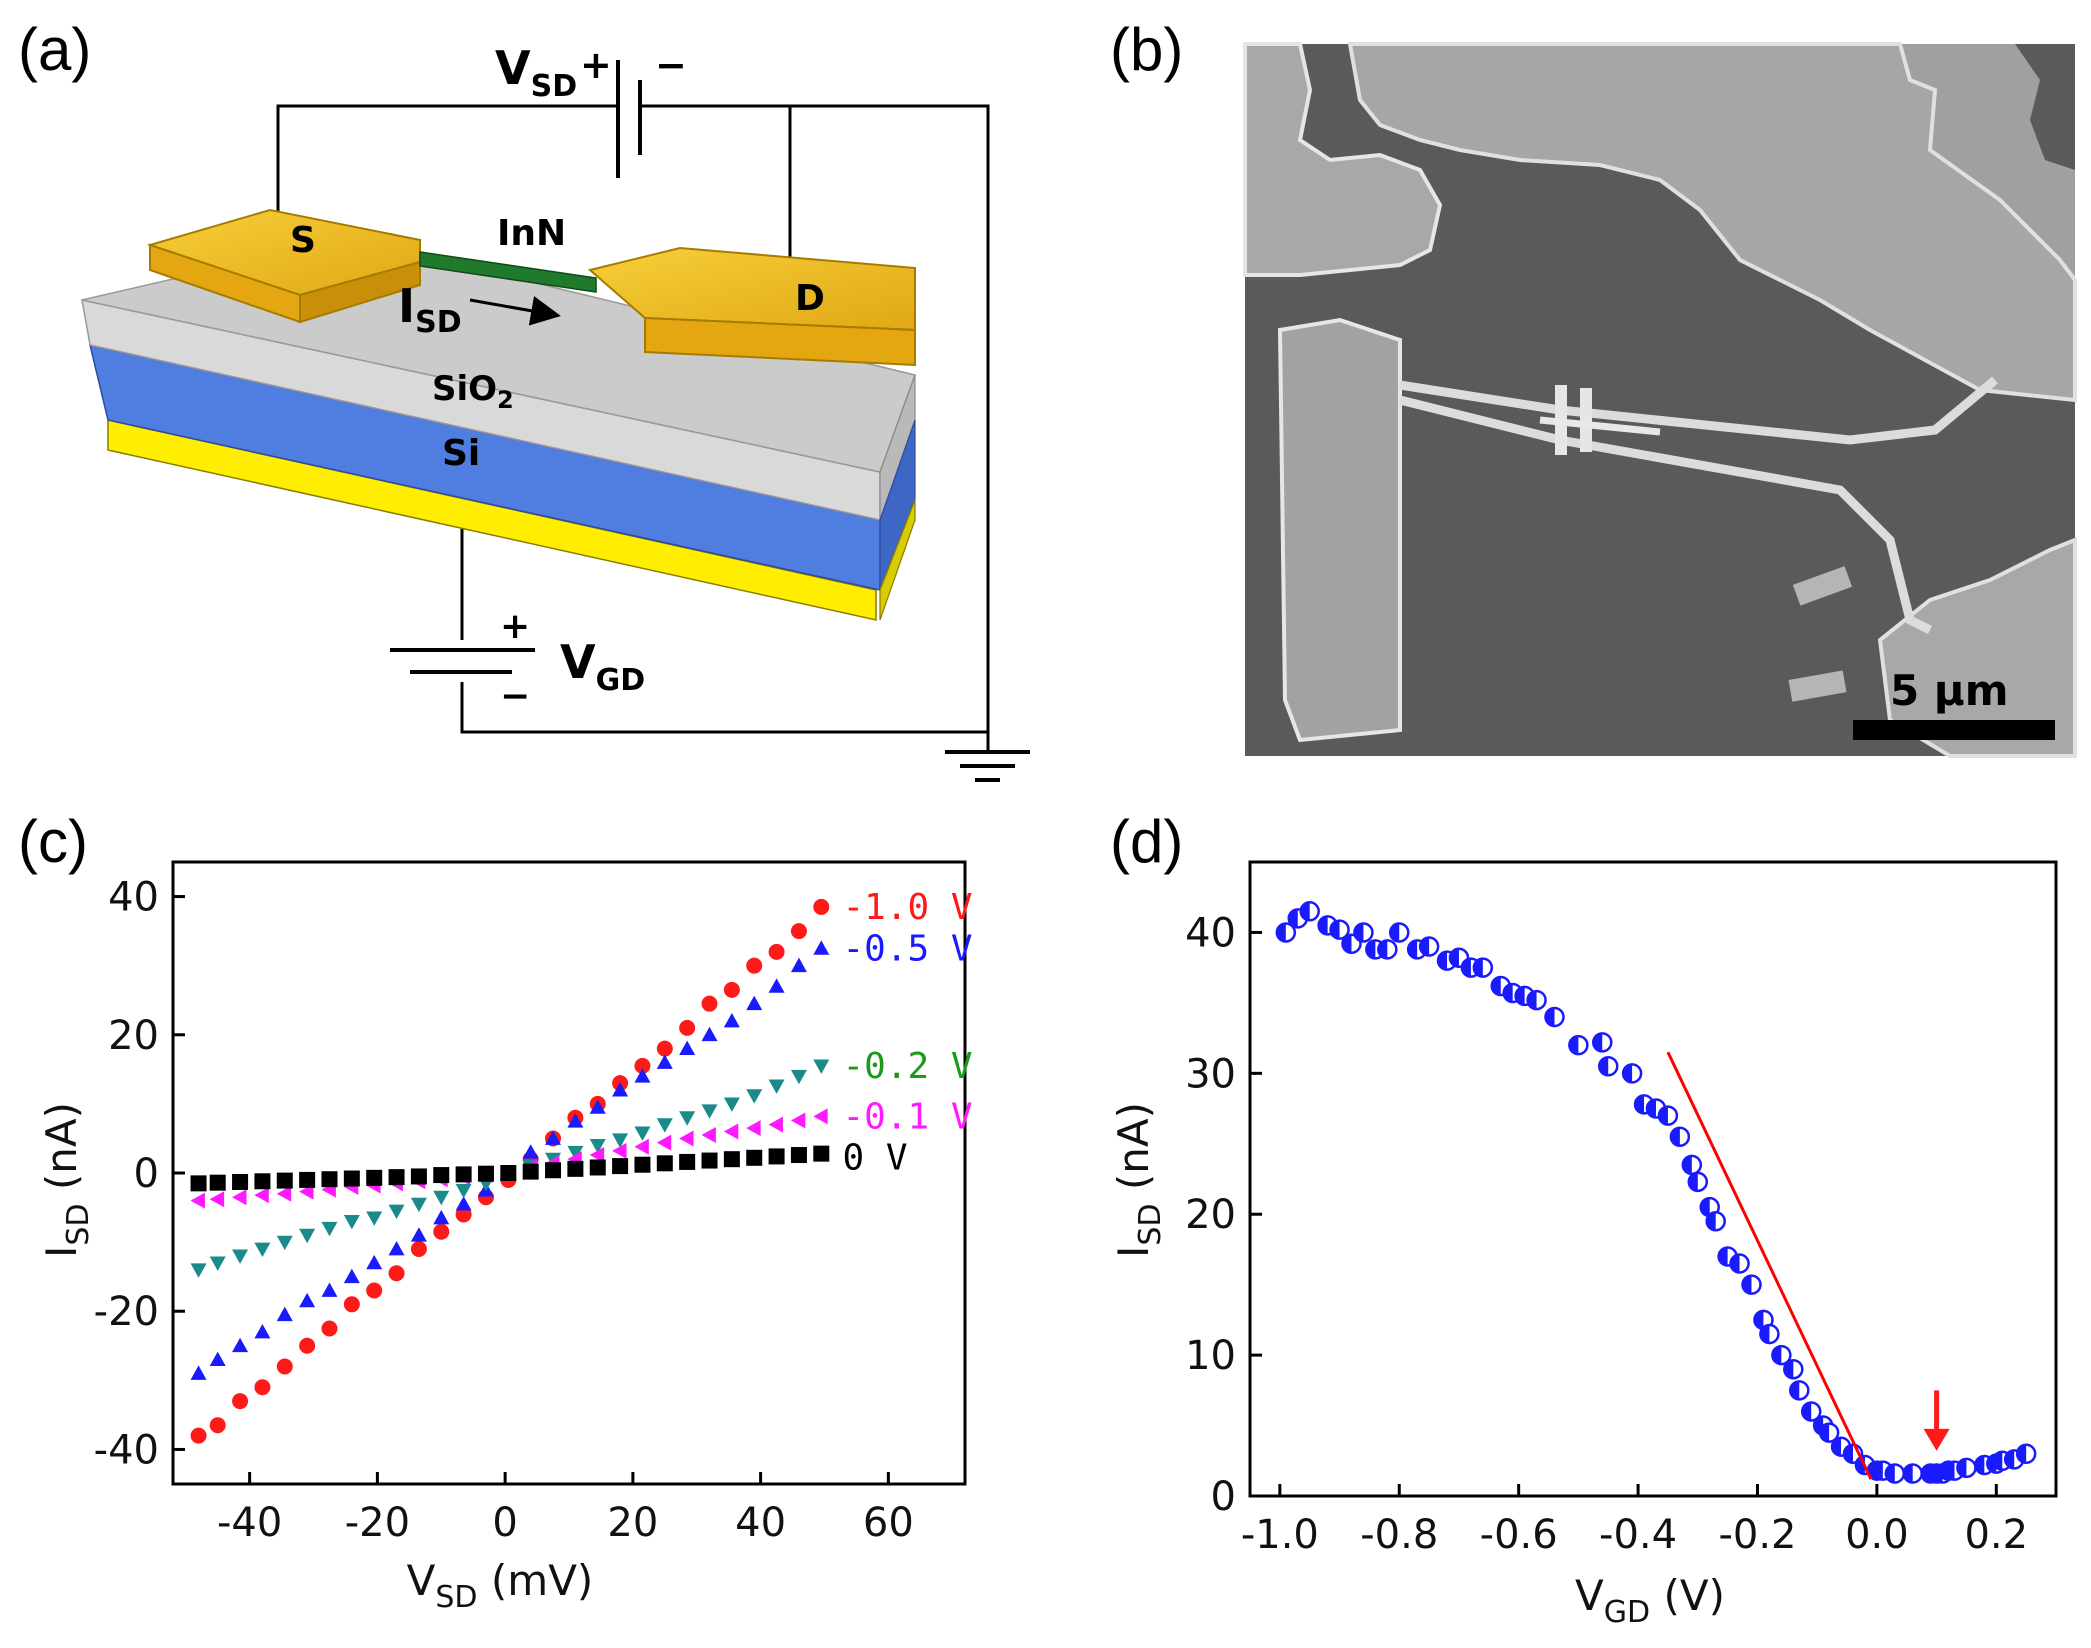 Image resolution: width=2091 pixels, height=1648 pixels. I want to click on x-tick-label: -0.6, so click(1519, 1535).